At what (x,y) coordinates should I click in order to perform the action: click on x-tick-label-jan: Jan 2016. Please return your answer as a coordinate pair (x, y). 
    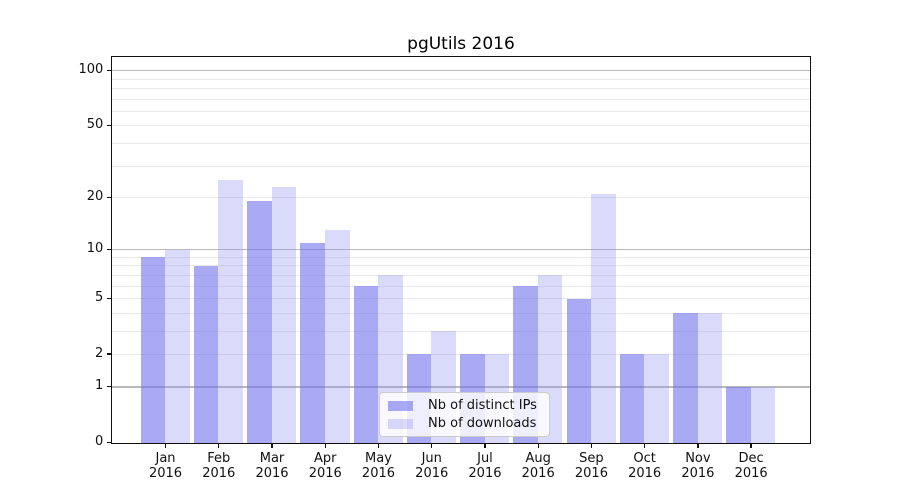
    Looking at the image, I should click on (165, 466).